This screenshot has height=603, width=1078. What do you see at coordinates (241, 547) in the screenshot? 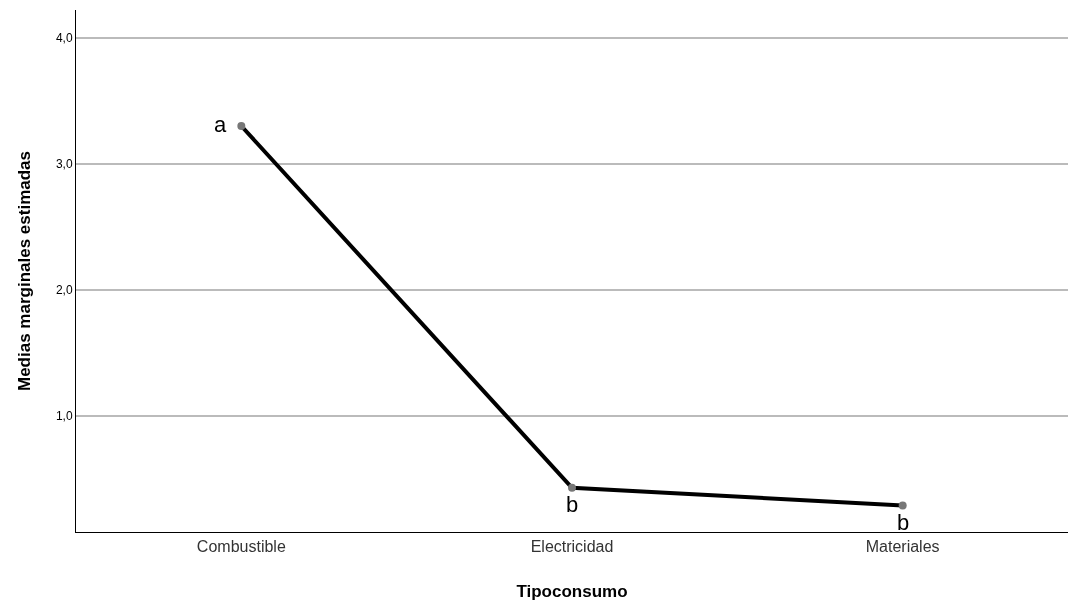
I see `x-tick-label: Combustible` at bounding box center [241, 547].